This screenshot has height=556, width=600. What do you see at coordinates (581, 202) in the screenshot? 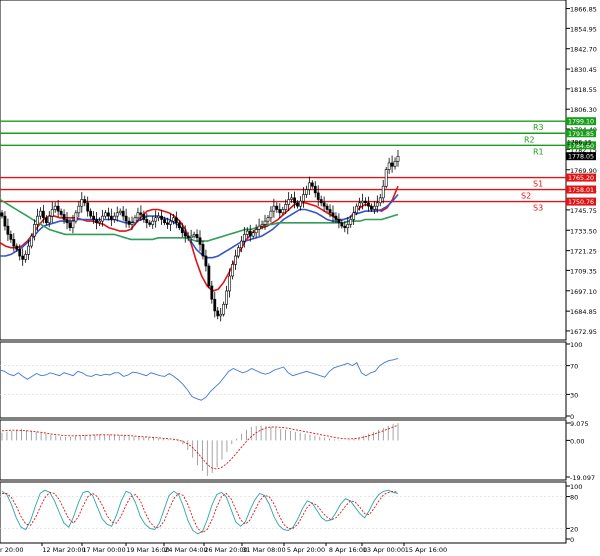
I see `level-tag-value: 1750.76` at bounding box center [581, 202].